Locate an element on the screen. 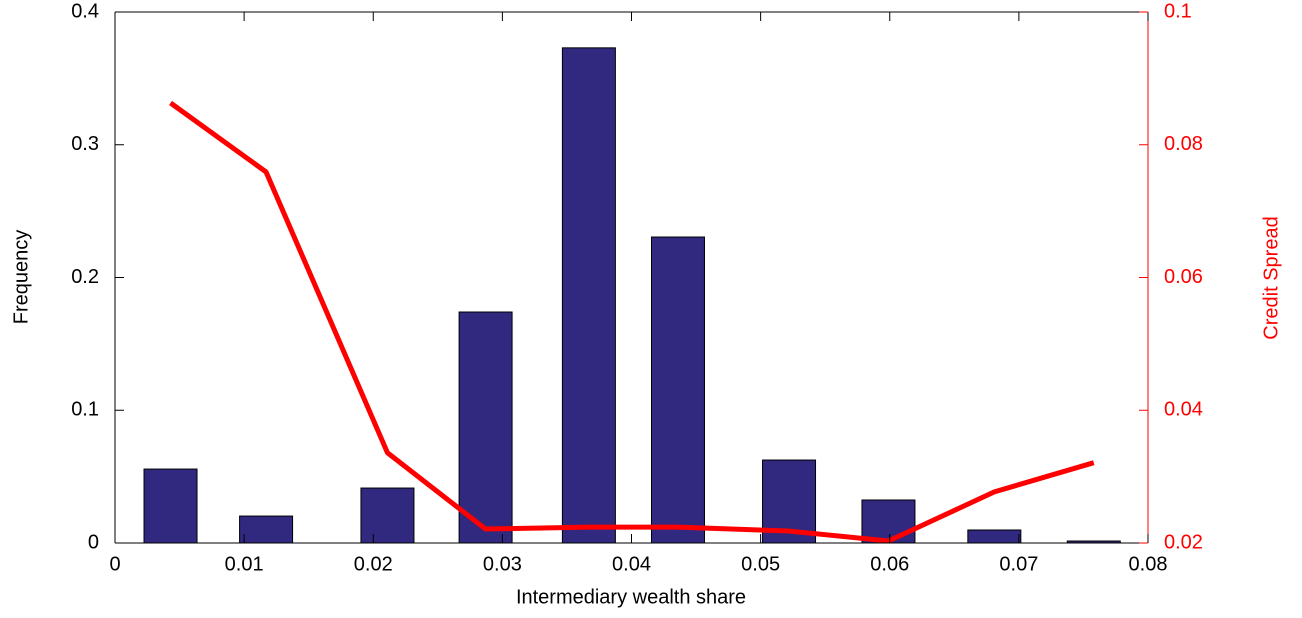 The image size is (1302, 618). y2-tick-label: 0.02 is located at coordinates (1183, 542).